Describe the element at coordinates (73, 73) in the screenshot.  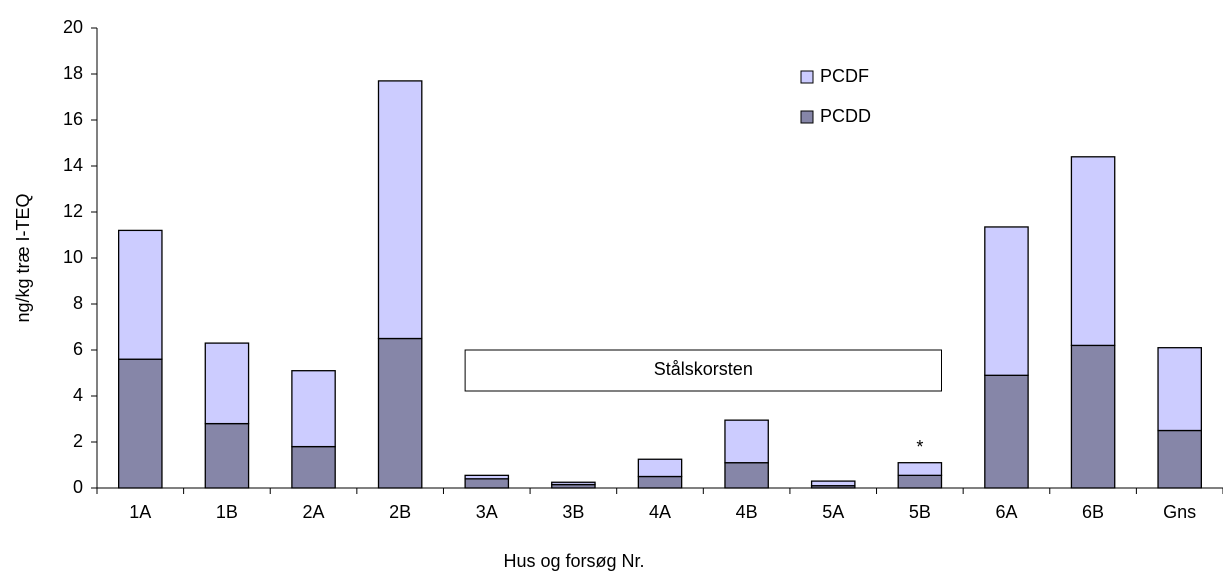
I see `y-tick-label: 18` at that location.